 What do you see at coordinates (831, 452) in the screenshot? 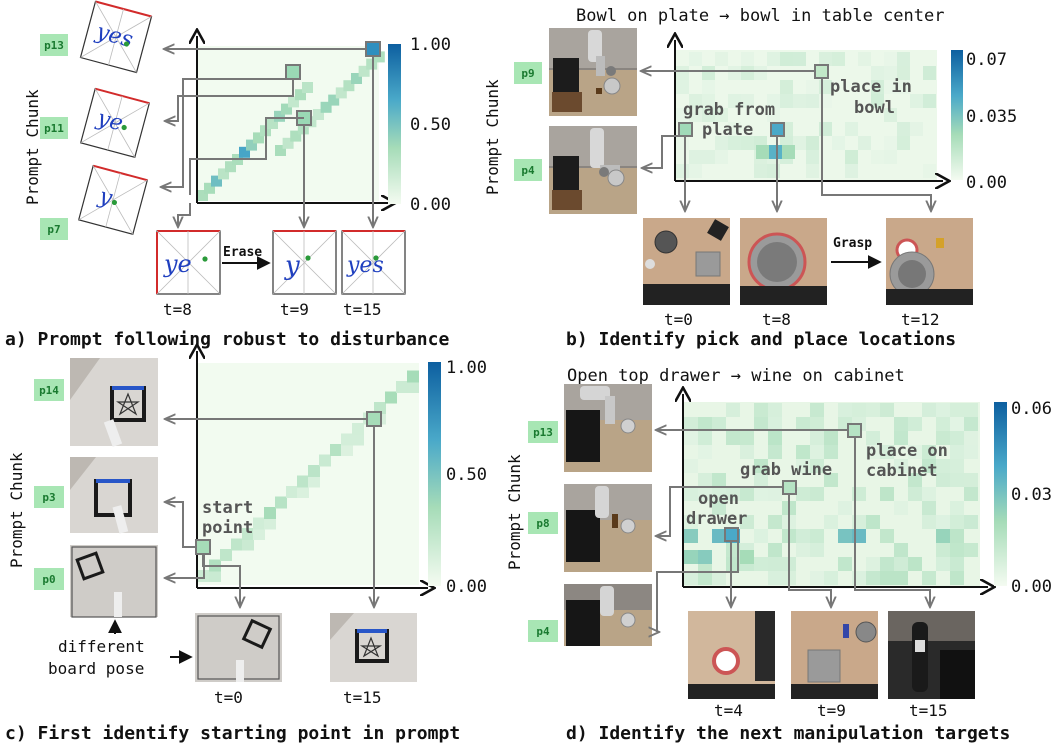
I see `heatmap-cell-d43` at bounding box center [831, 452].